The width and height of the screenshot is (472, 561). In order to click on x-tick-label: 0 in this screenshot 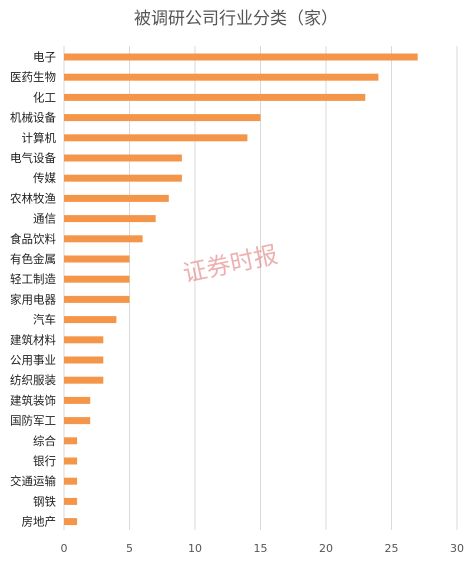, I will do `click(64, 548)`.